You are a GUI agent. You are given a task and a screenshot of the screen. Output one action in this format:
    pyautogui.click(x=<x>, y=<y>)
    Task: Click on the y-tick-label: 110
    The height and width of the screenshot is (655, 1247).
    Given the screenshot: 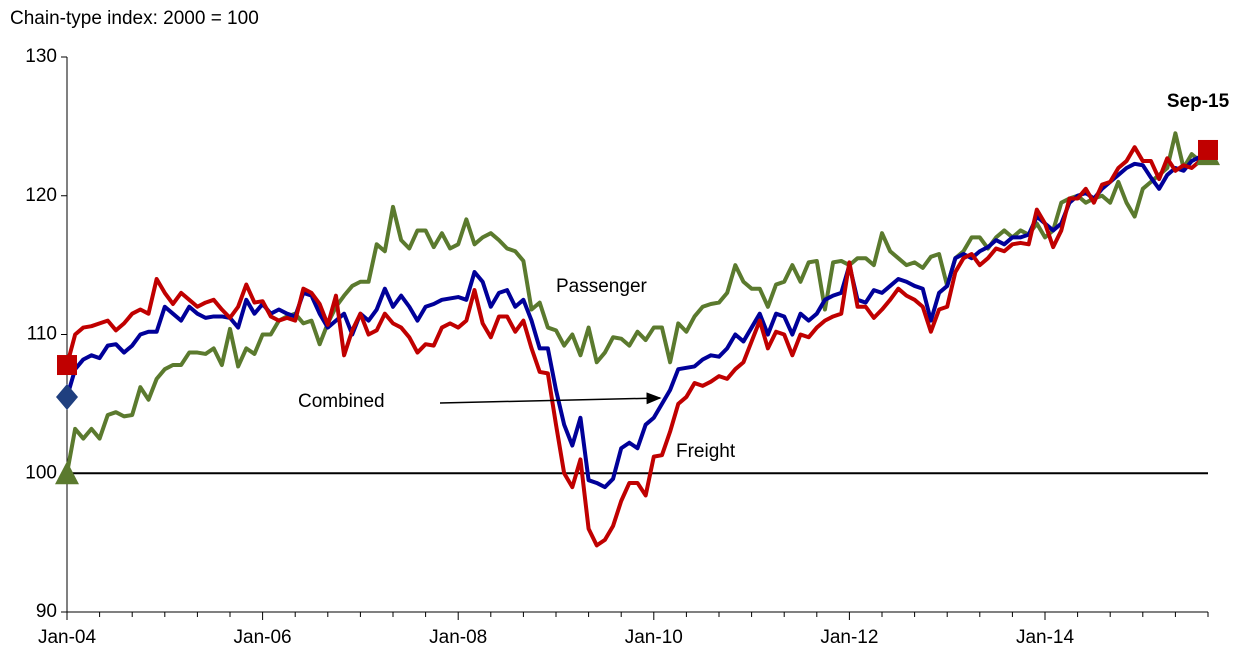 What is the action you would take?
    pyautogui.click(x=42, y=334)
    